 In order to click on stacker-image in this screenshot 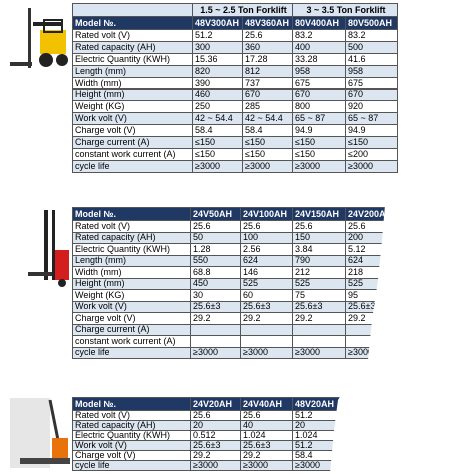, I will do `click(48, 248)`.